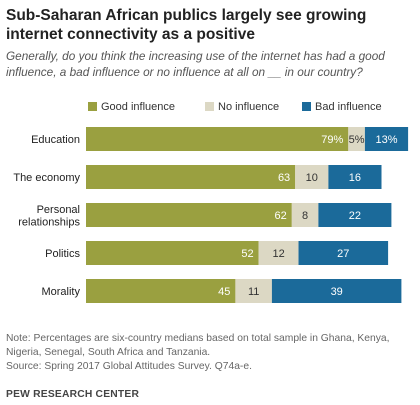 This screenshot has width=420, height=405. Describe the element at coordinates (209, 106) in the screenshot. I see `legend-swatch-none` at that location.